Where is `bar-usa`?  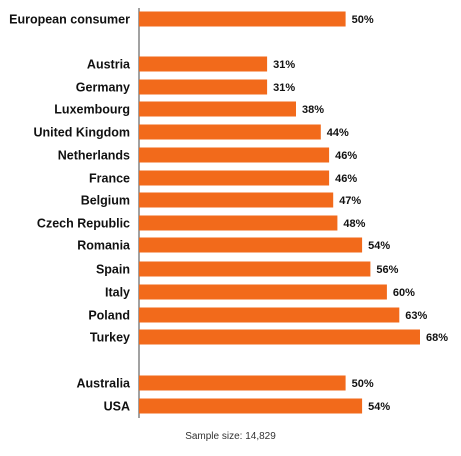
bar-usa is located at coordinates (251, 406).